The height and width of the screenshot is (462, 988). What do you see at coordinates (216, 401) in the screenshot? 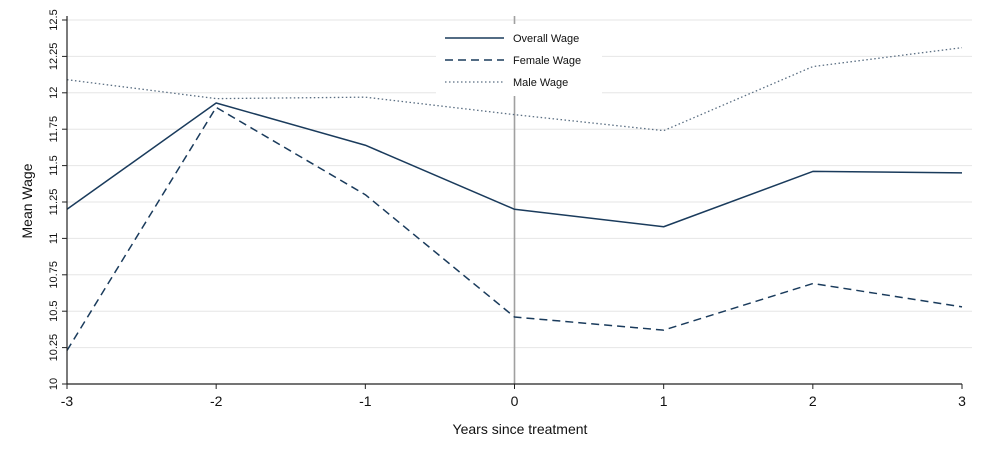
I see `x-tick-label: -2` at bounding box center [216, 401].